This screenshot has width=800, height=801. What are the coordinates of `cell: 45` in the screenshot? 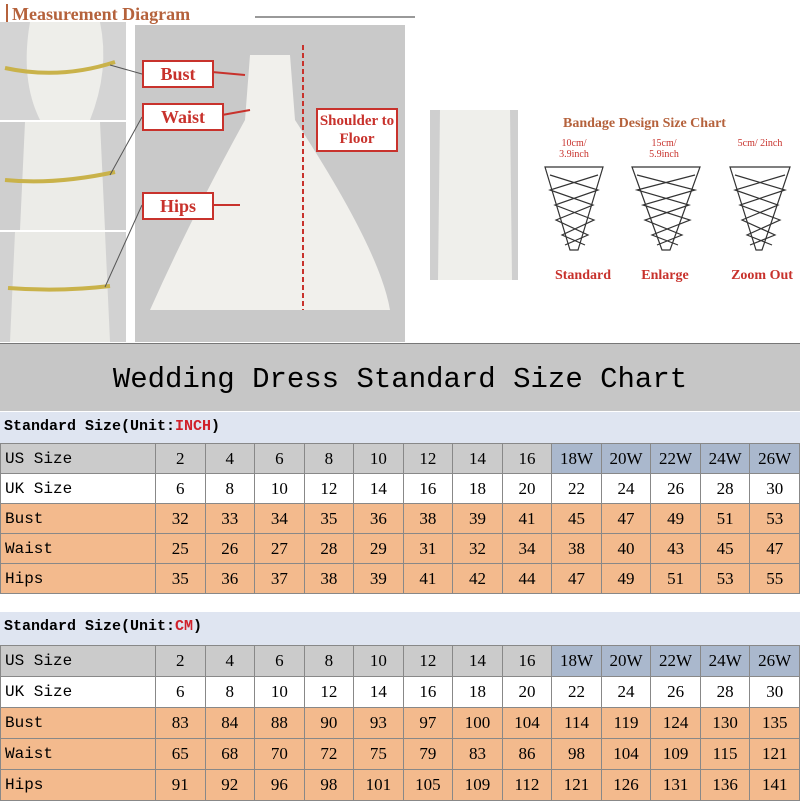 It's located at (725, 548).